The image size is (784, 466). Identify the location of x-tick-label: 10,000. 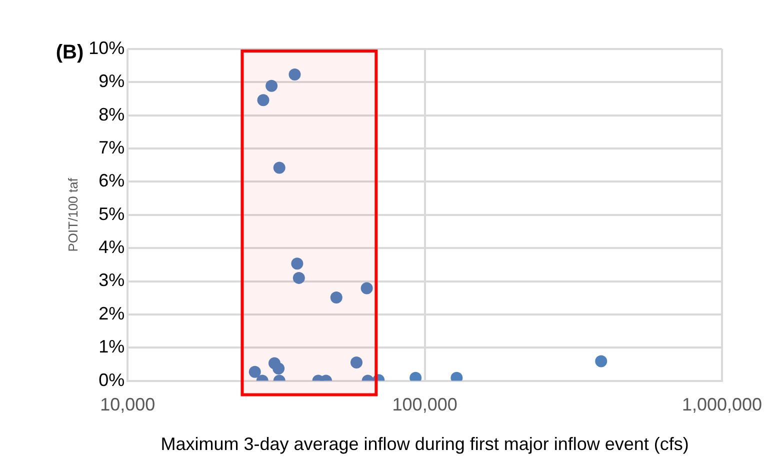
(128, 404).